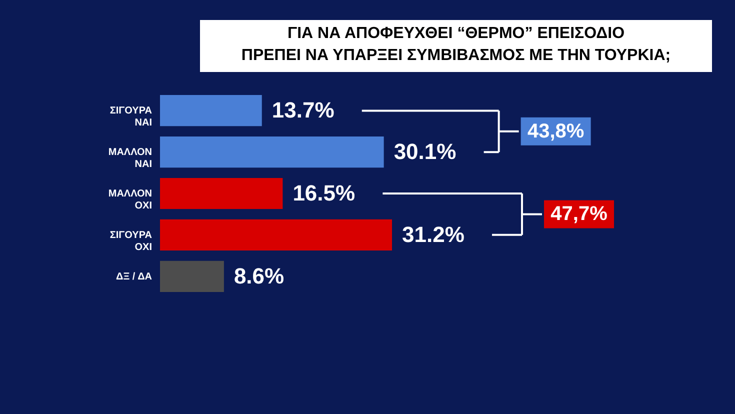  Describe the element at coordinates (134, 276) in the screenshot. I see `y-tick-label: ΔΞ / ΔΑ` at that location.